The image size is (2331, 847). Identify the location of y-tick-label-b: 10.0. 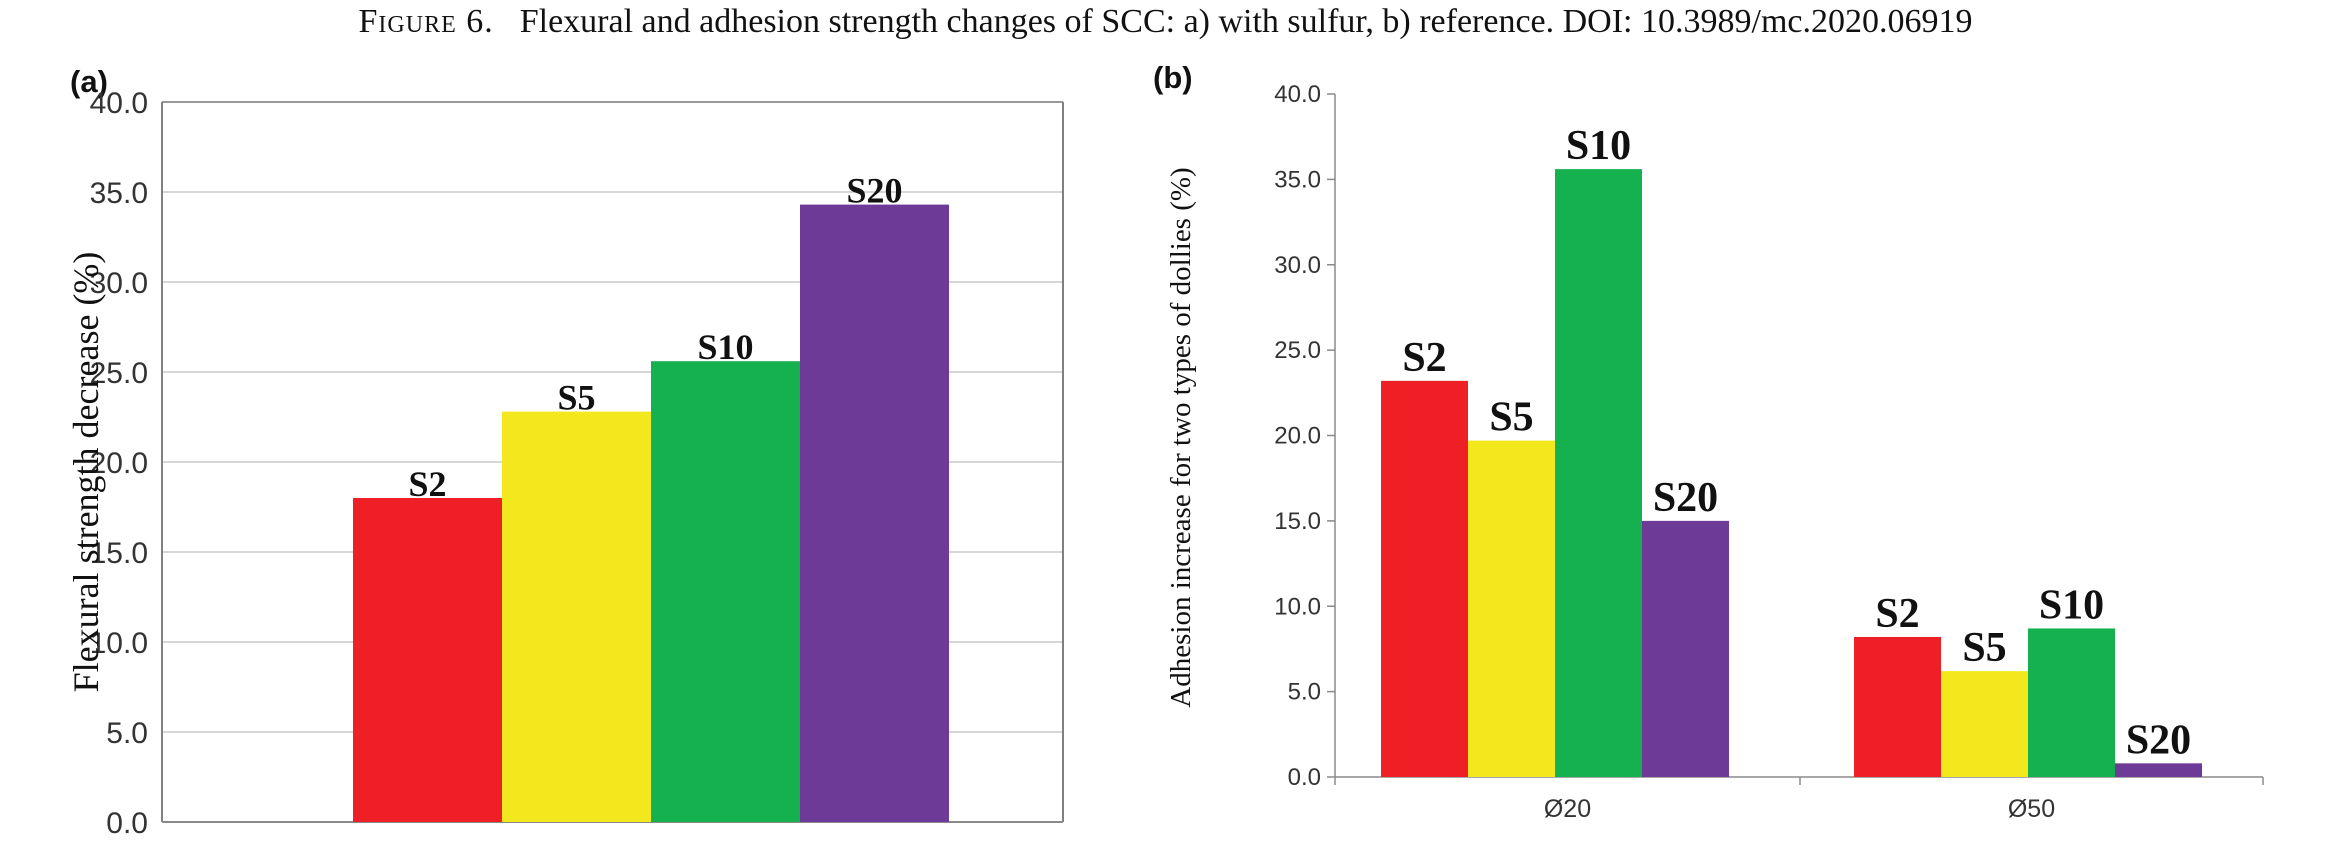
(1297, 606).